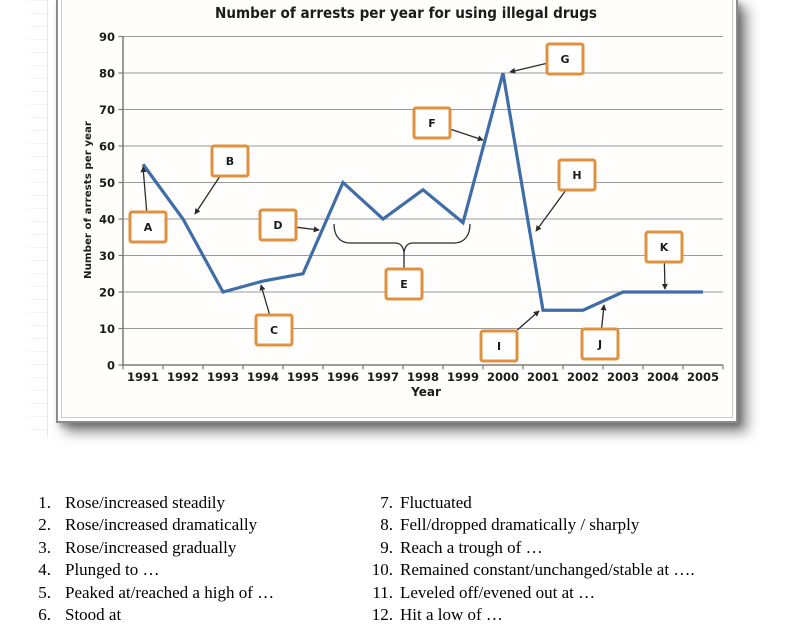 The width and height of the screenshot is (792, 626). Describe the element at coordinates (263, 377) in the screenshot. I see `x-tick-label: 1994` at that location.